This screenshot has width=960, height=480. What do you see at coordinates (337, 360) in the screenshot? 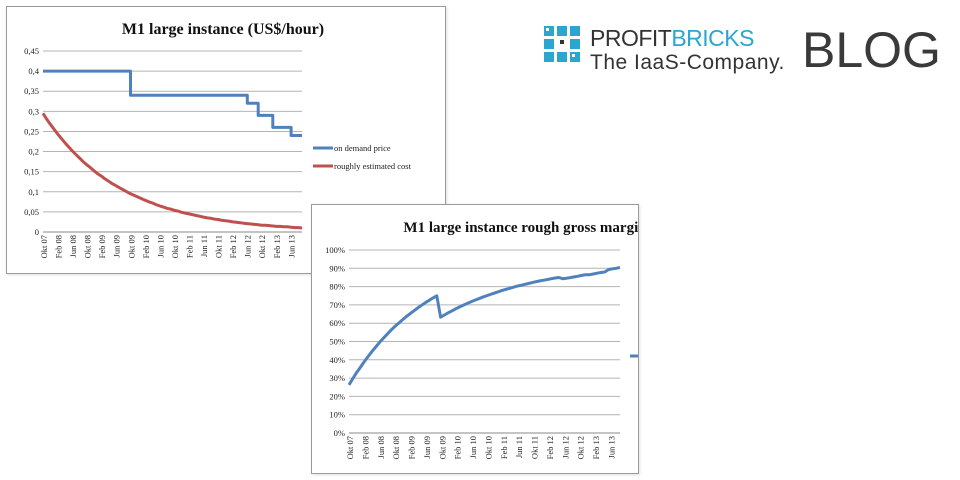
I see `y-tick-label: 40%` at bounding box center [337, 360].